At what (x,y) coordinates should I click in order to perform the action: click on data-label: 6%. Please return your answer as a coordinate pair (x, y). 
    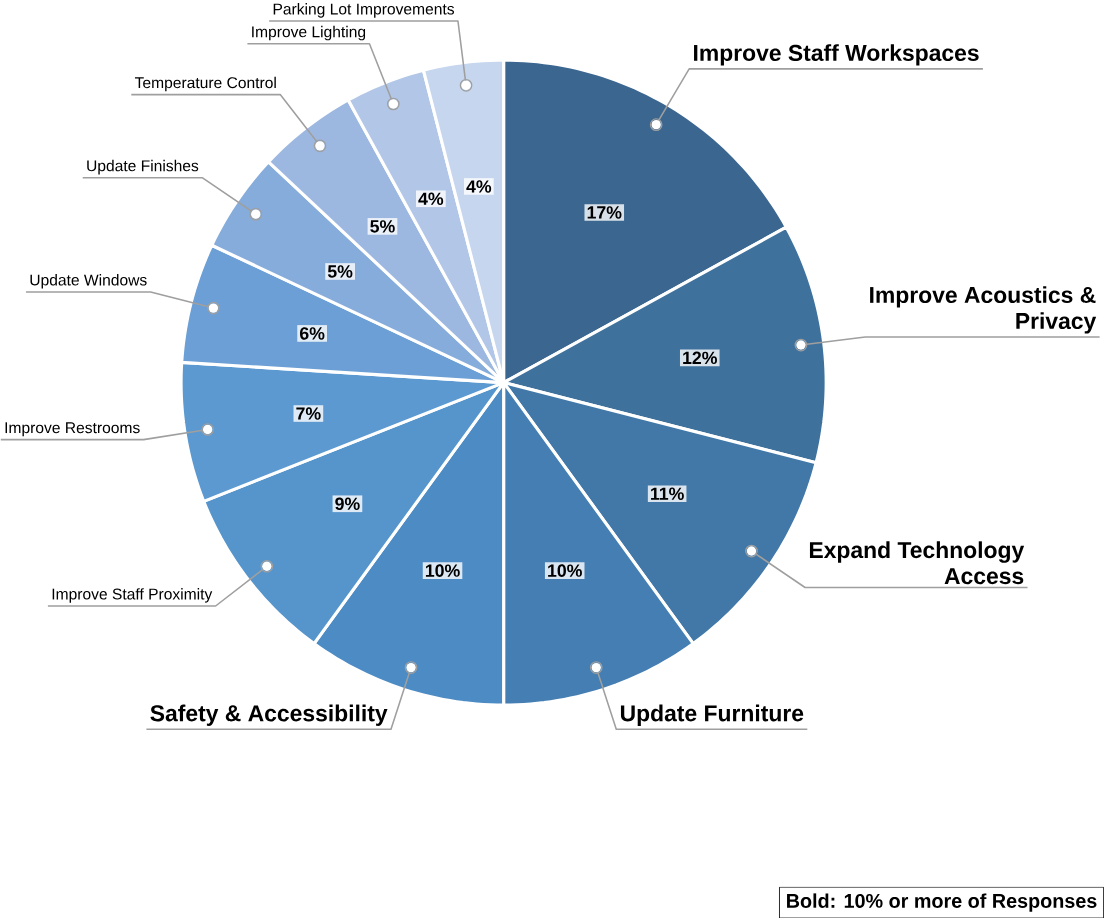
    Looking at the image, I should click on (312, 333).